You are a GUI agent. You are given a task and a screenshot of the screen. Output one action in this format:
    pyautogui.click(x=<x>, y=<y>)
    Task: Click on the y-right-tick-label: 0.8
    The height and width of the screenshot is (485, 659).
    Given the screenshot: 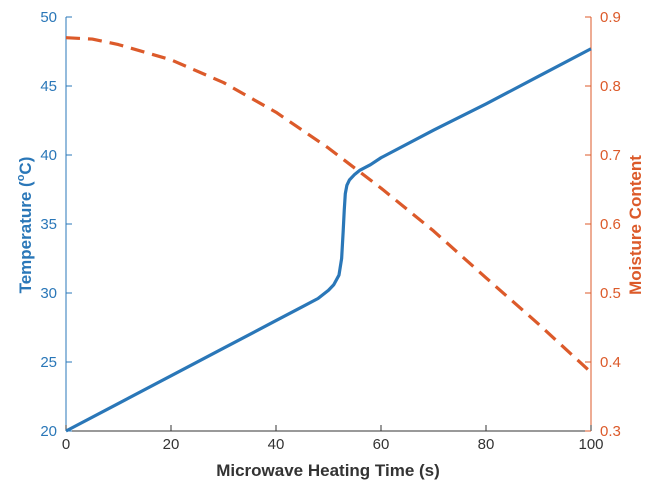 What is the action you would take?
    pyautogui.click(x=610, y=86)
    